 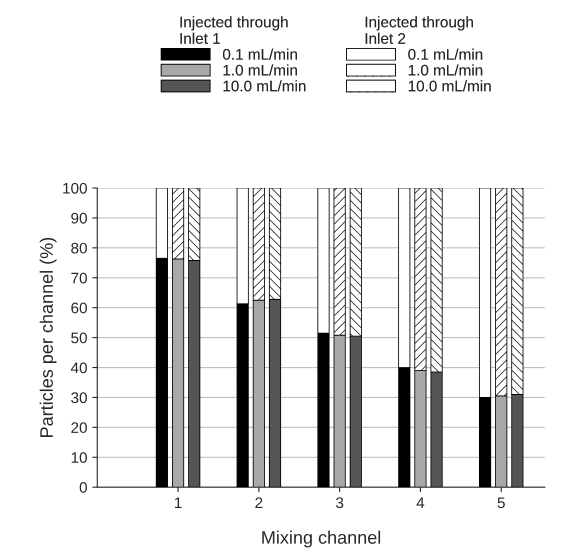 I want to click on y-tick-label: 10, so click(x=79, y=457).